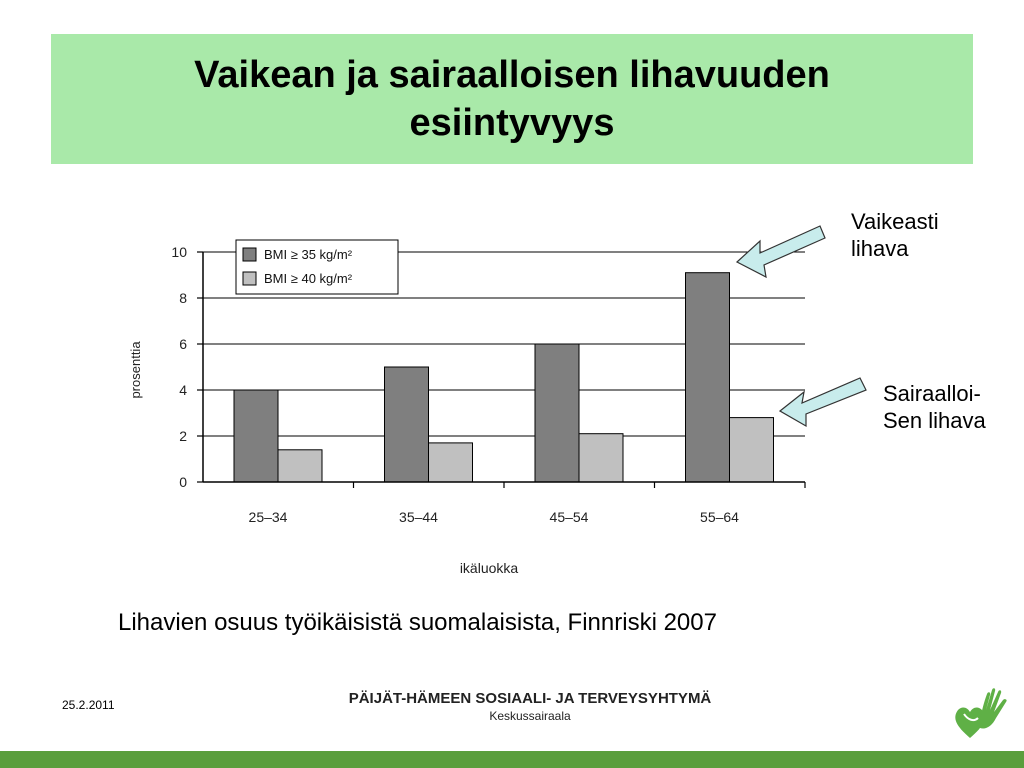 The width and height of the screenshot is (1024, 768). I want to click on legend: BMI ≥ 35 kg/m² BMI ≥ 40 kg/m², so click(317, 267).